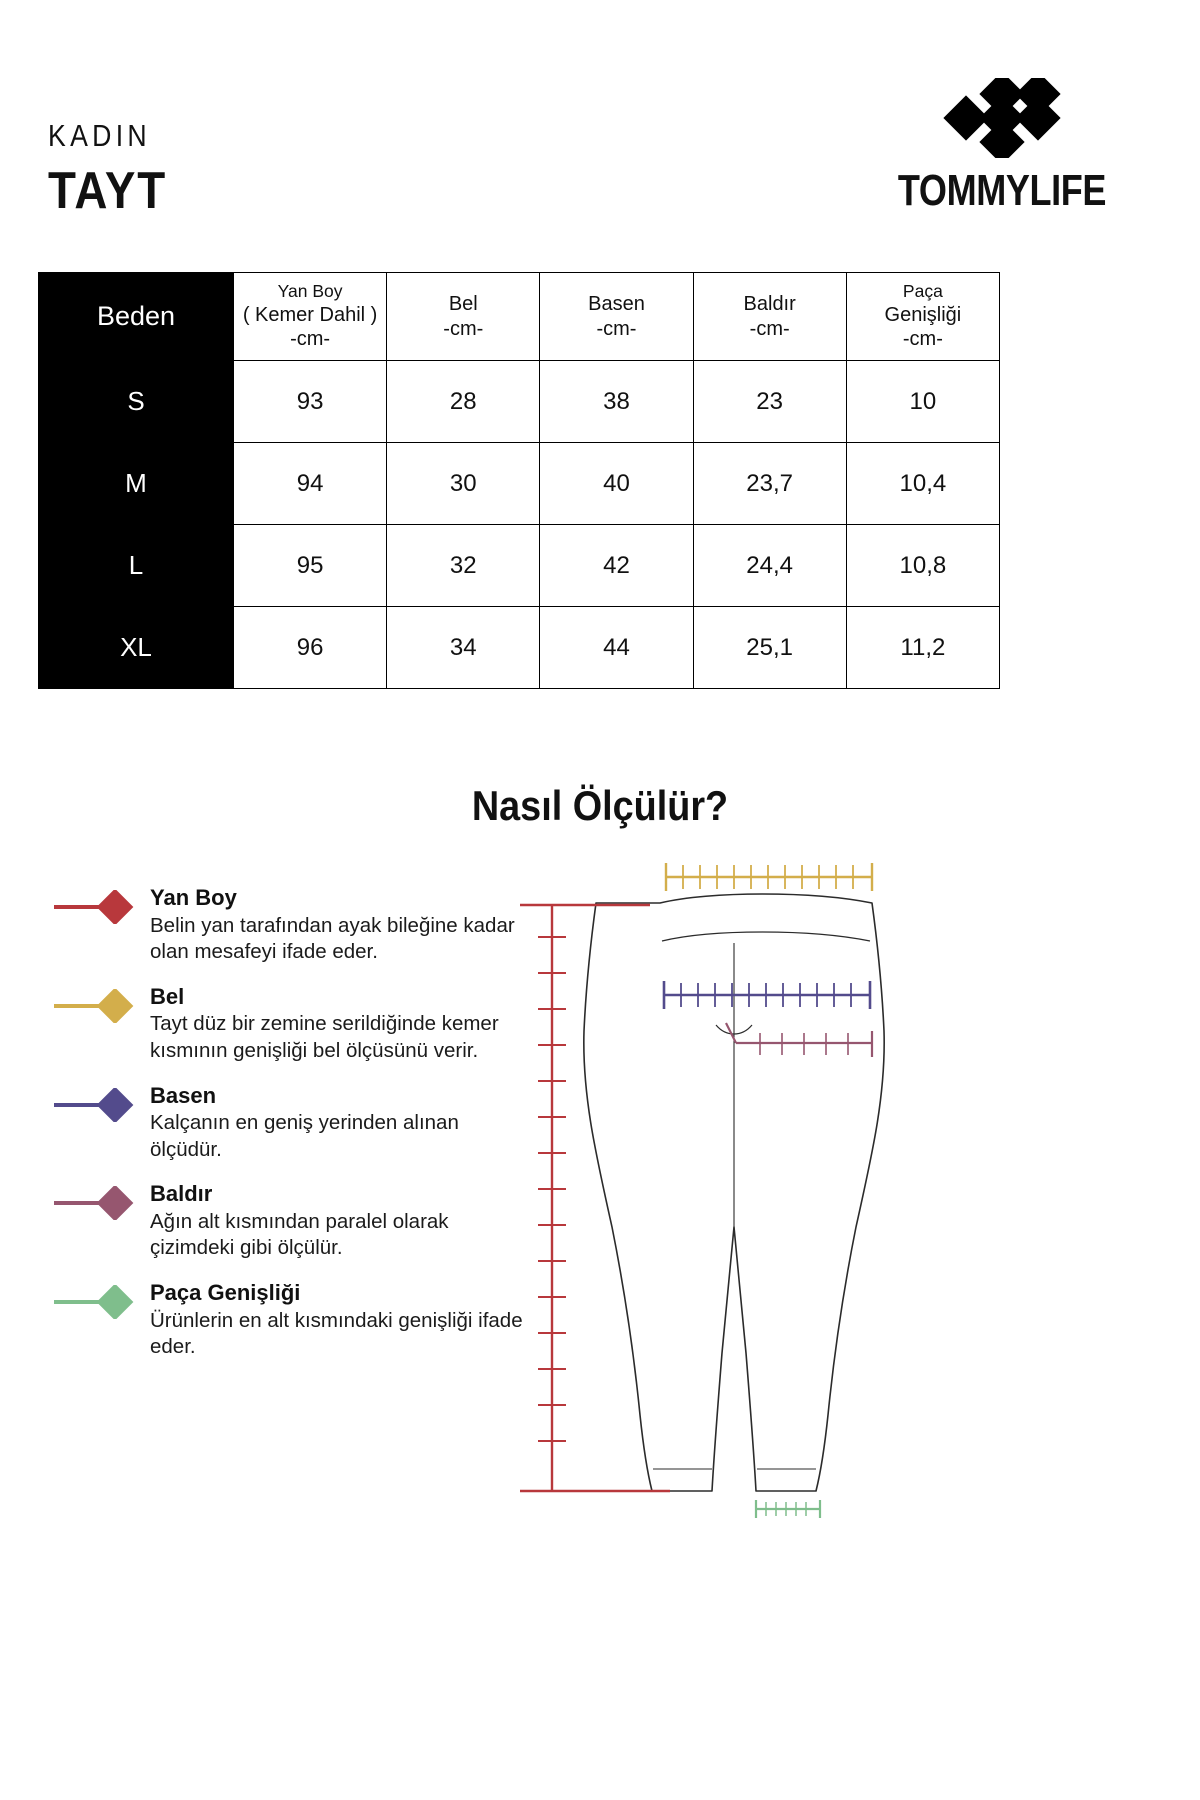 The width and height of the screenshot is (1200, 1800). I want to click on table-row: S 93 28 38 23 10, so click(519, 401).